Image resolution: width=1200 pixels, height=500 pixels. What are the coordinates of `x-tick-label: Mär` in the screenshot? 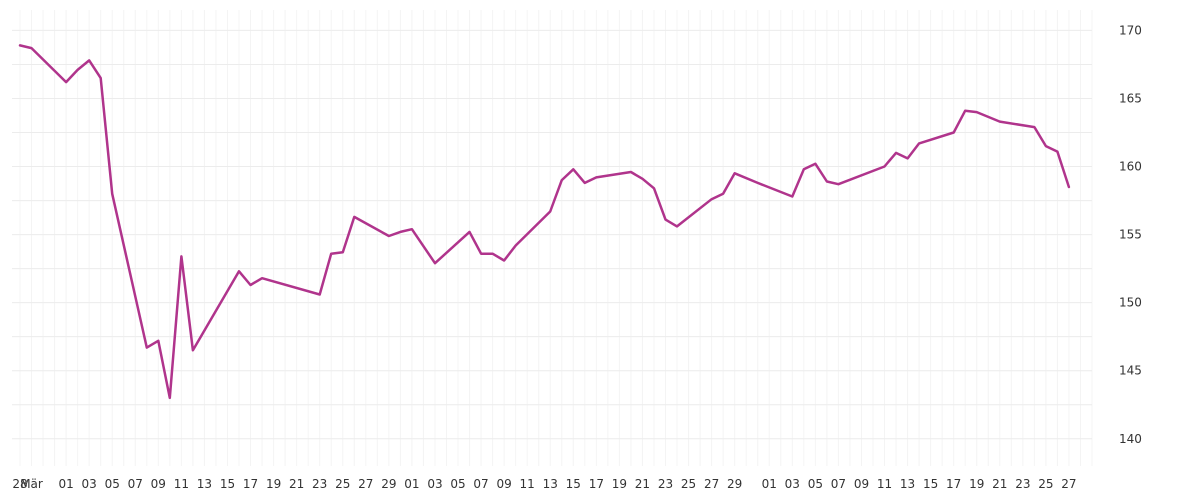 It's located at (31, 484).